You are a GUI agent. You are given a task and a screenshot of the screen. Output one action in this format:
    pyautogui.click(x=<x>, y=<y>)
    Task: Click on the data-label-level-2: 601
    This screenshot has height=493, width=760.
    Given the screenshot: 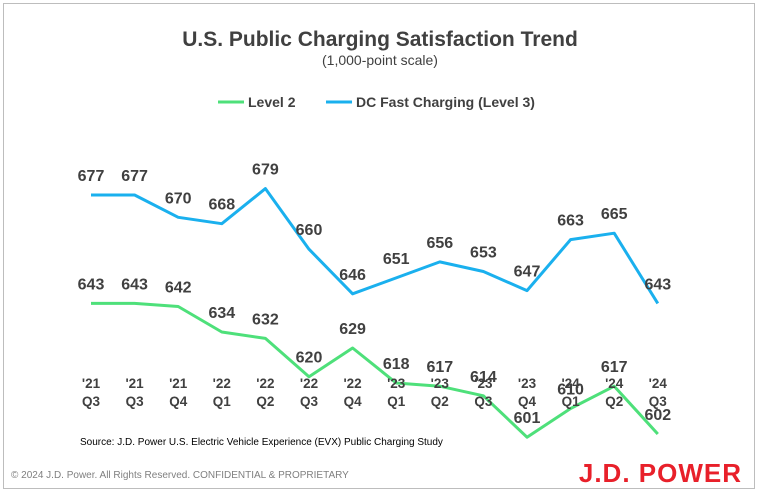 What is the action you would take?
    pyautogui.click(x=527, y=418)
    